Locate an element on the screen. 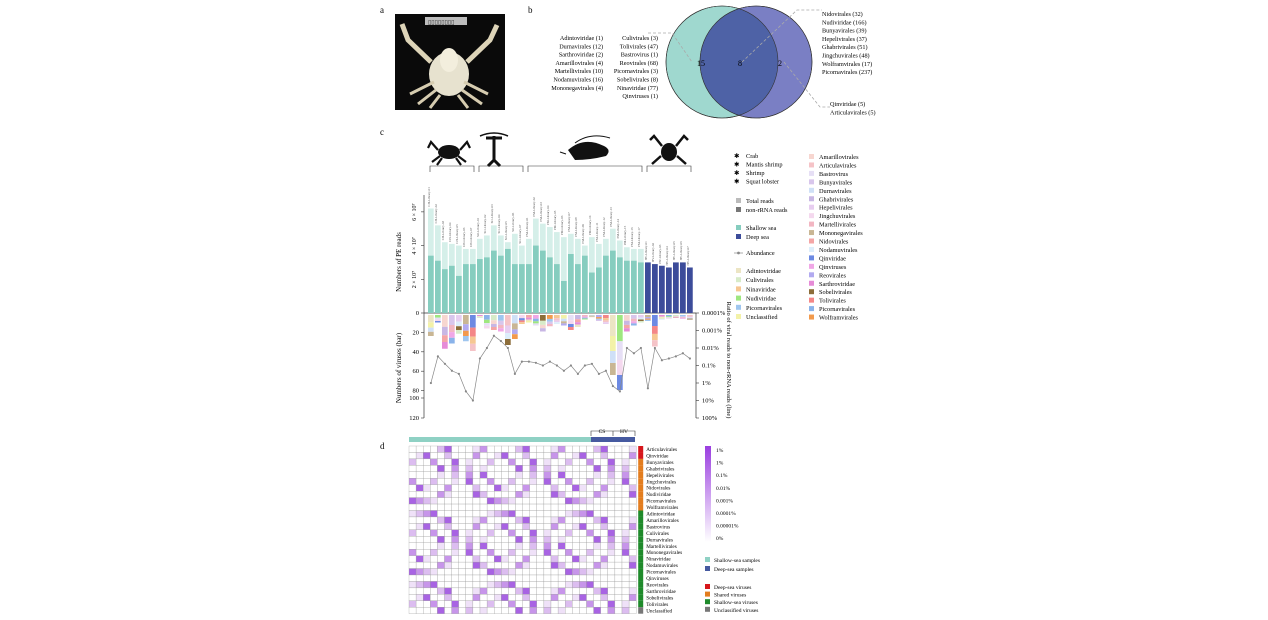 The image size is (1268, 620). legend-reads: non-rRNA reads is located at coordinates (767, 210).